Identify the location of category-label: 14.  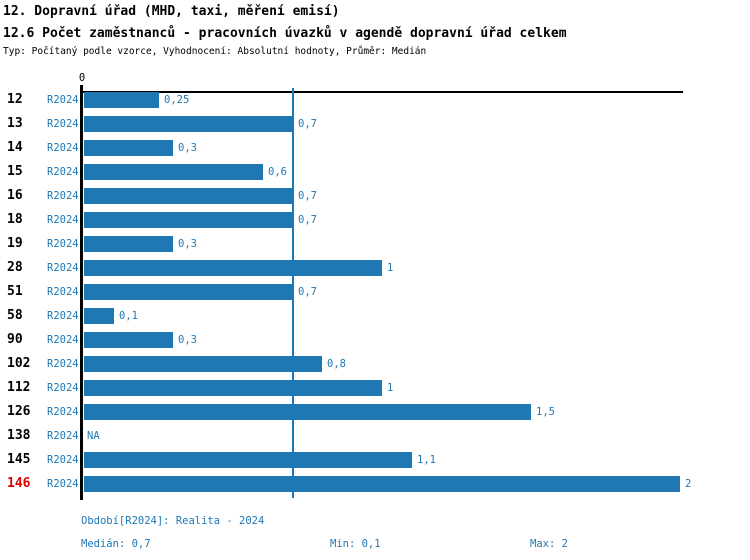
(15, 147).